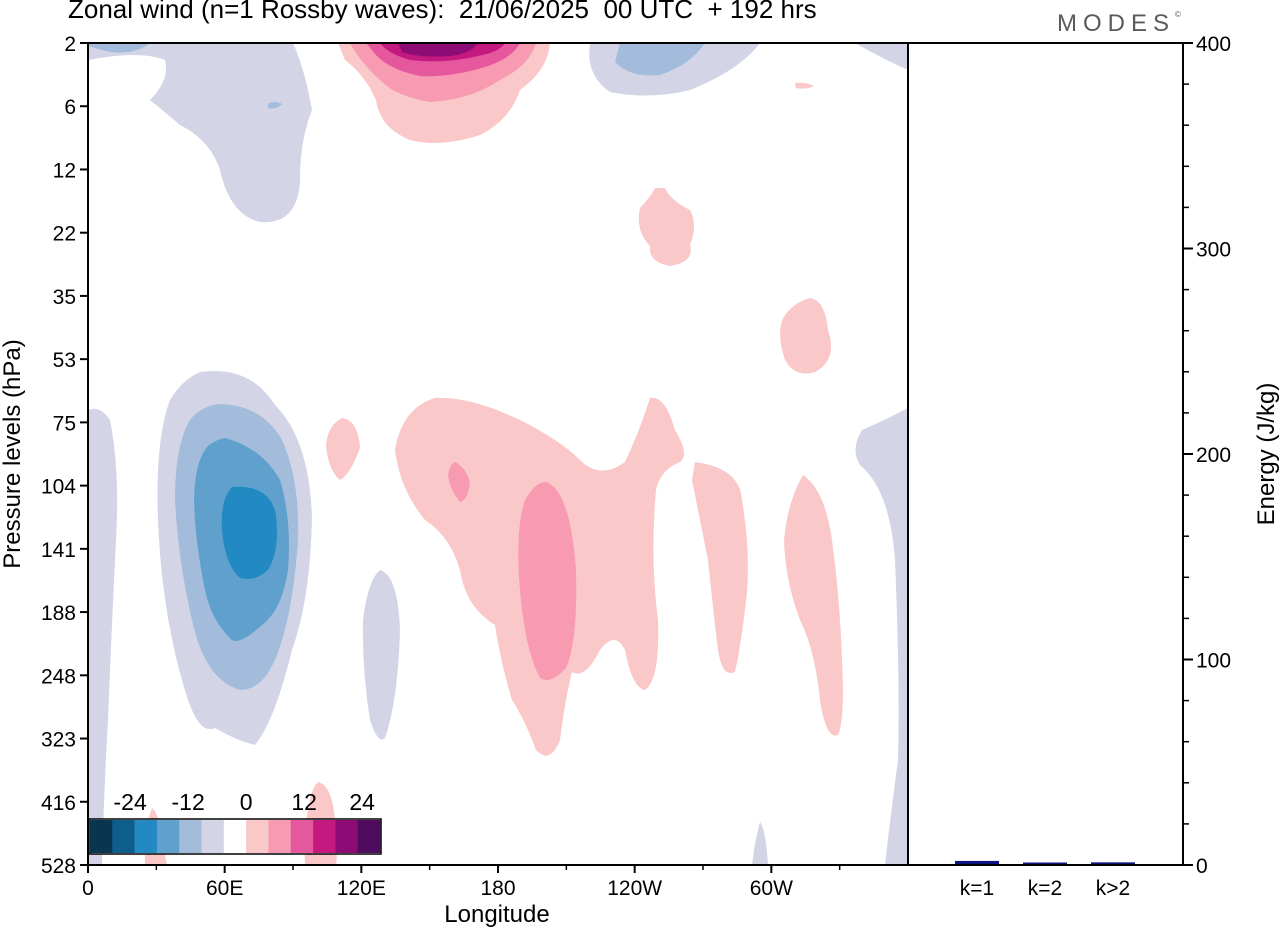 The image size is (1280, 930). What do you see at coordinates (64, 423) in the screenshot?
I see `y-tick-label: 75` at bounding box center [64, 423].